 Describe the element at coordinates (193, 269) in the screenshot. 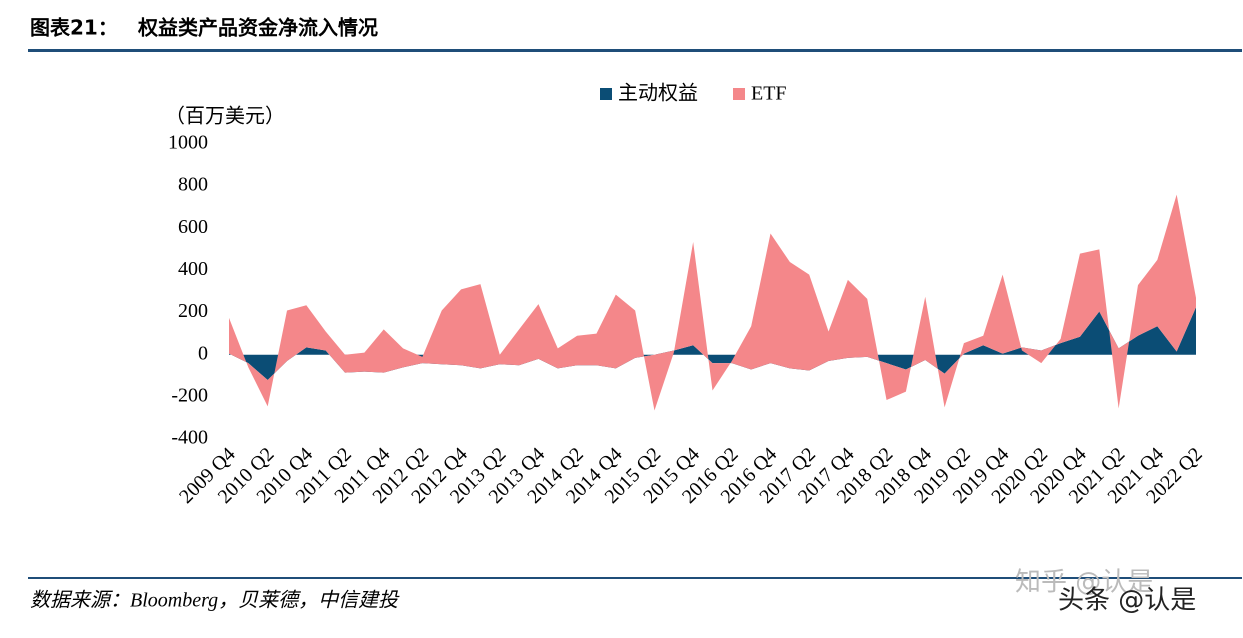

I see `y-tick-label: 400` at that location.